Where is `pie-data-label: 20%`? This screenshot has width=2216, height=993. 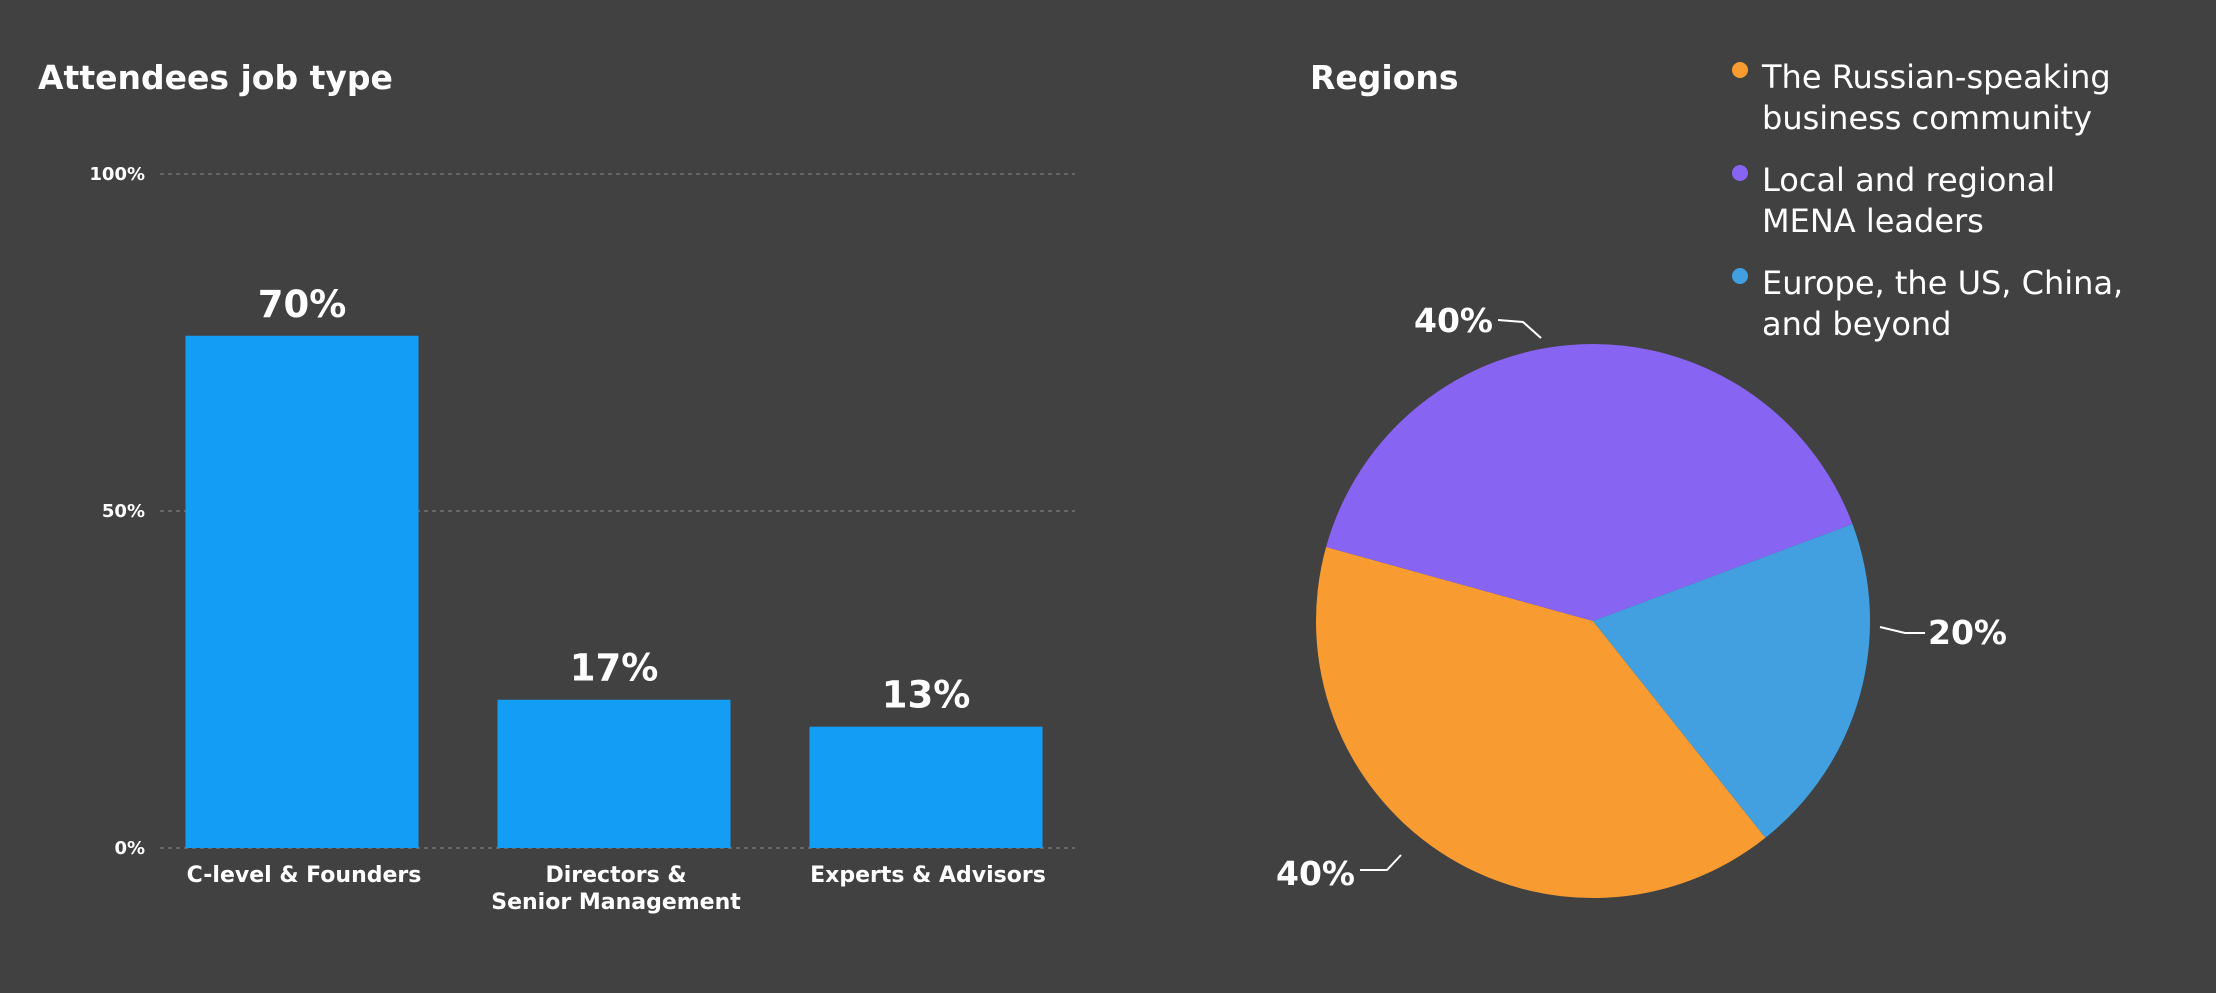
pie-data-label: 20% is located at coordinates (1967, 632).